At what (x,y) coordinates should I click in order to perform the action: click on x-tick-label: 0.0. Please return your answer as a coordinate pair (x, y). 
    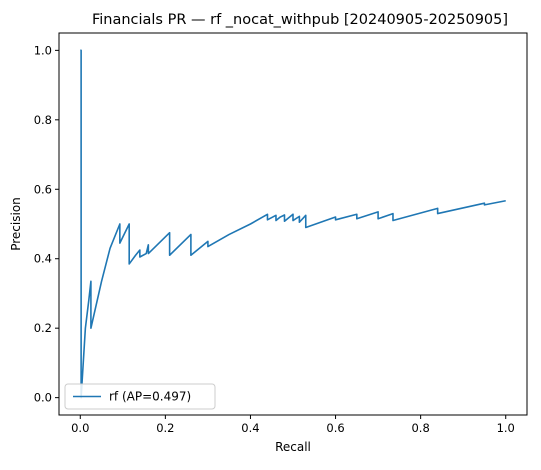
    Looking at the image, I should click on (80, 428).